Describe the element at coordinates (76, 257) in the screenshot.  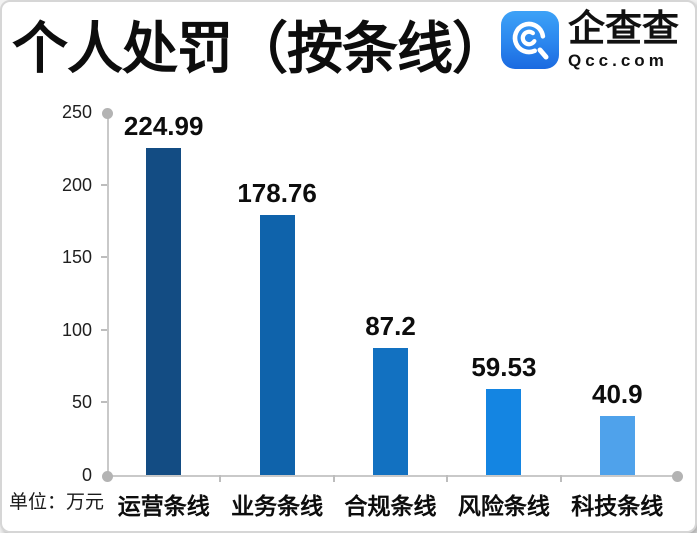
I see `y-tick-label: 150` at that location.